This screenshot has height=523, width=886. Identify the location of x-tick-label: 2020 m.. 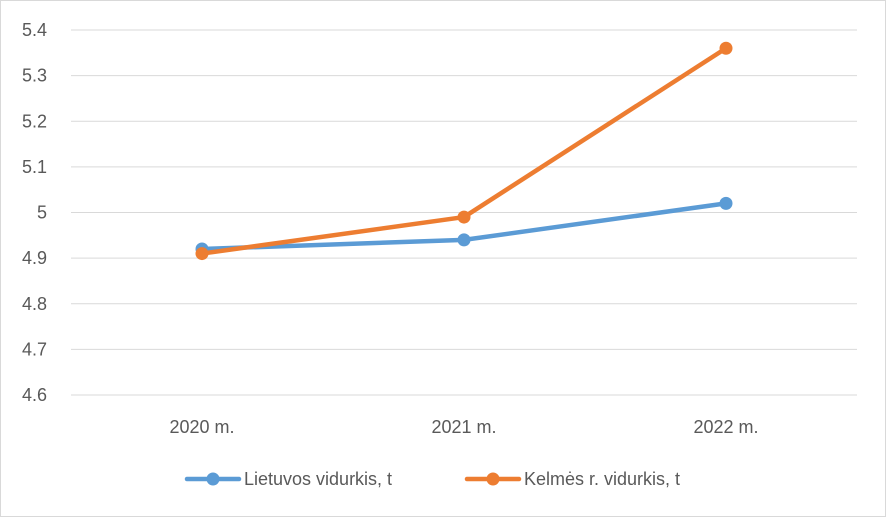
(201, 427).